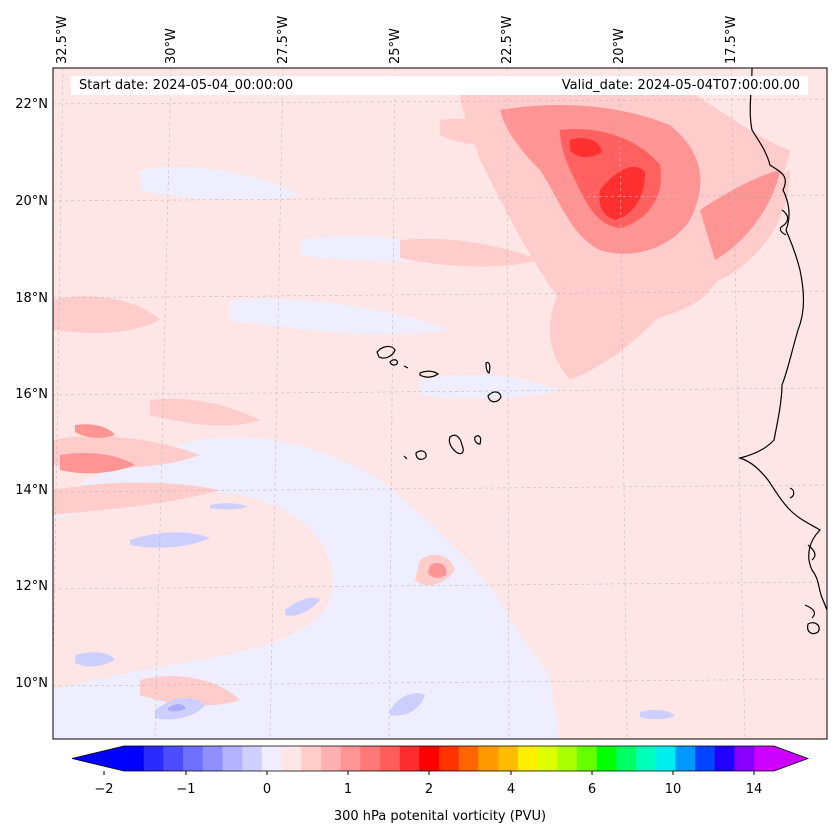 Image resolution: width=837 pixels, height=836 pixels. What do you see at coordinates (395, 46) in the screenshot?
I see `lon-label: 25°W` at bounding box center [395, 46].